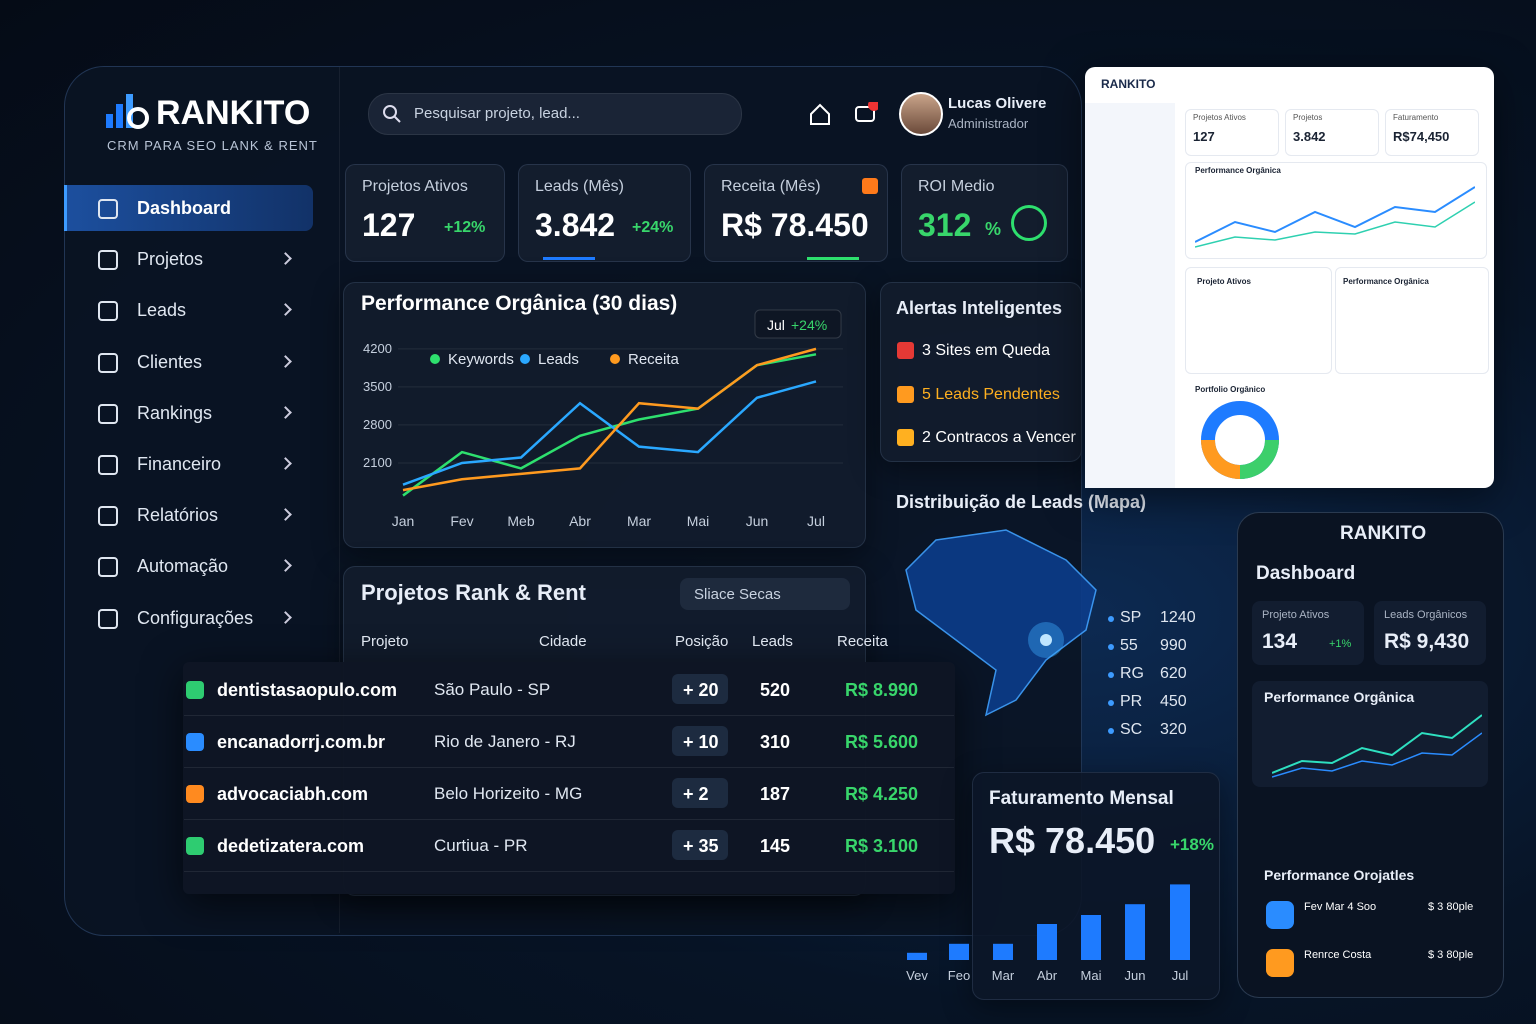  Describe the element at coordinates (1131, 617) in the screenshot. I see `map-state: SP` at that location.